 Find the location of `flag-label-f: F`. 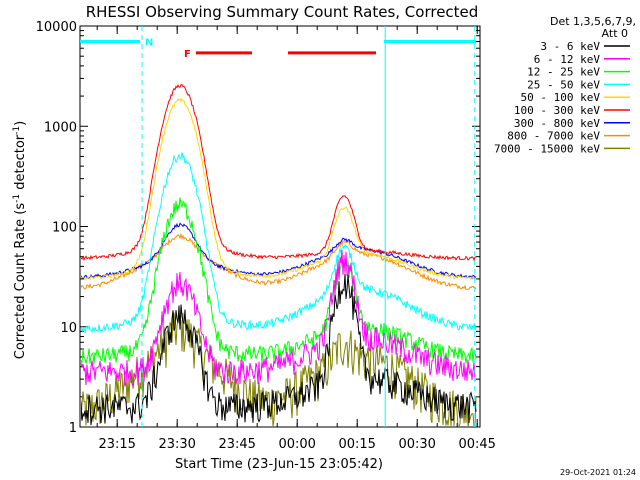

flag-label-f: F is located at coordinates (187, 54).